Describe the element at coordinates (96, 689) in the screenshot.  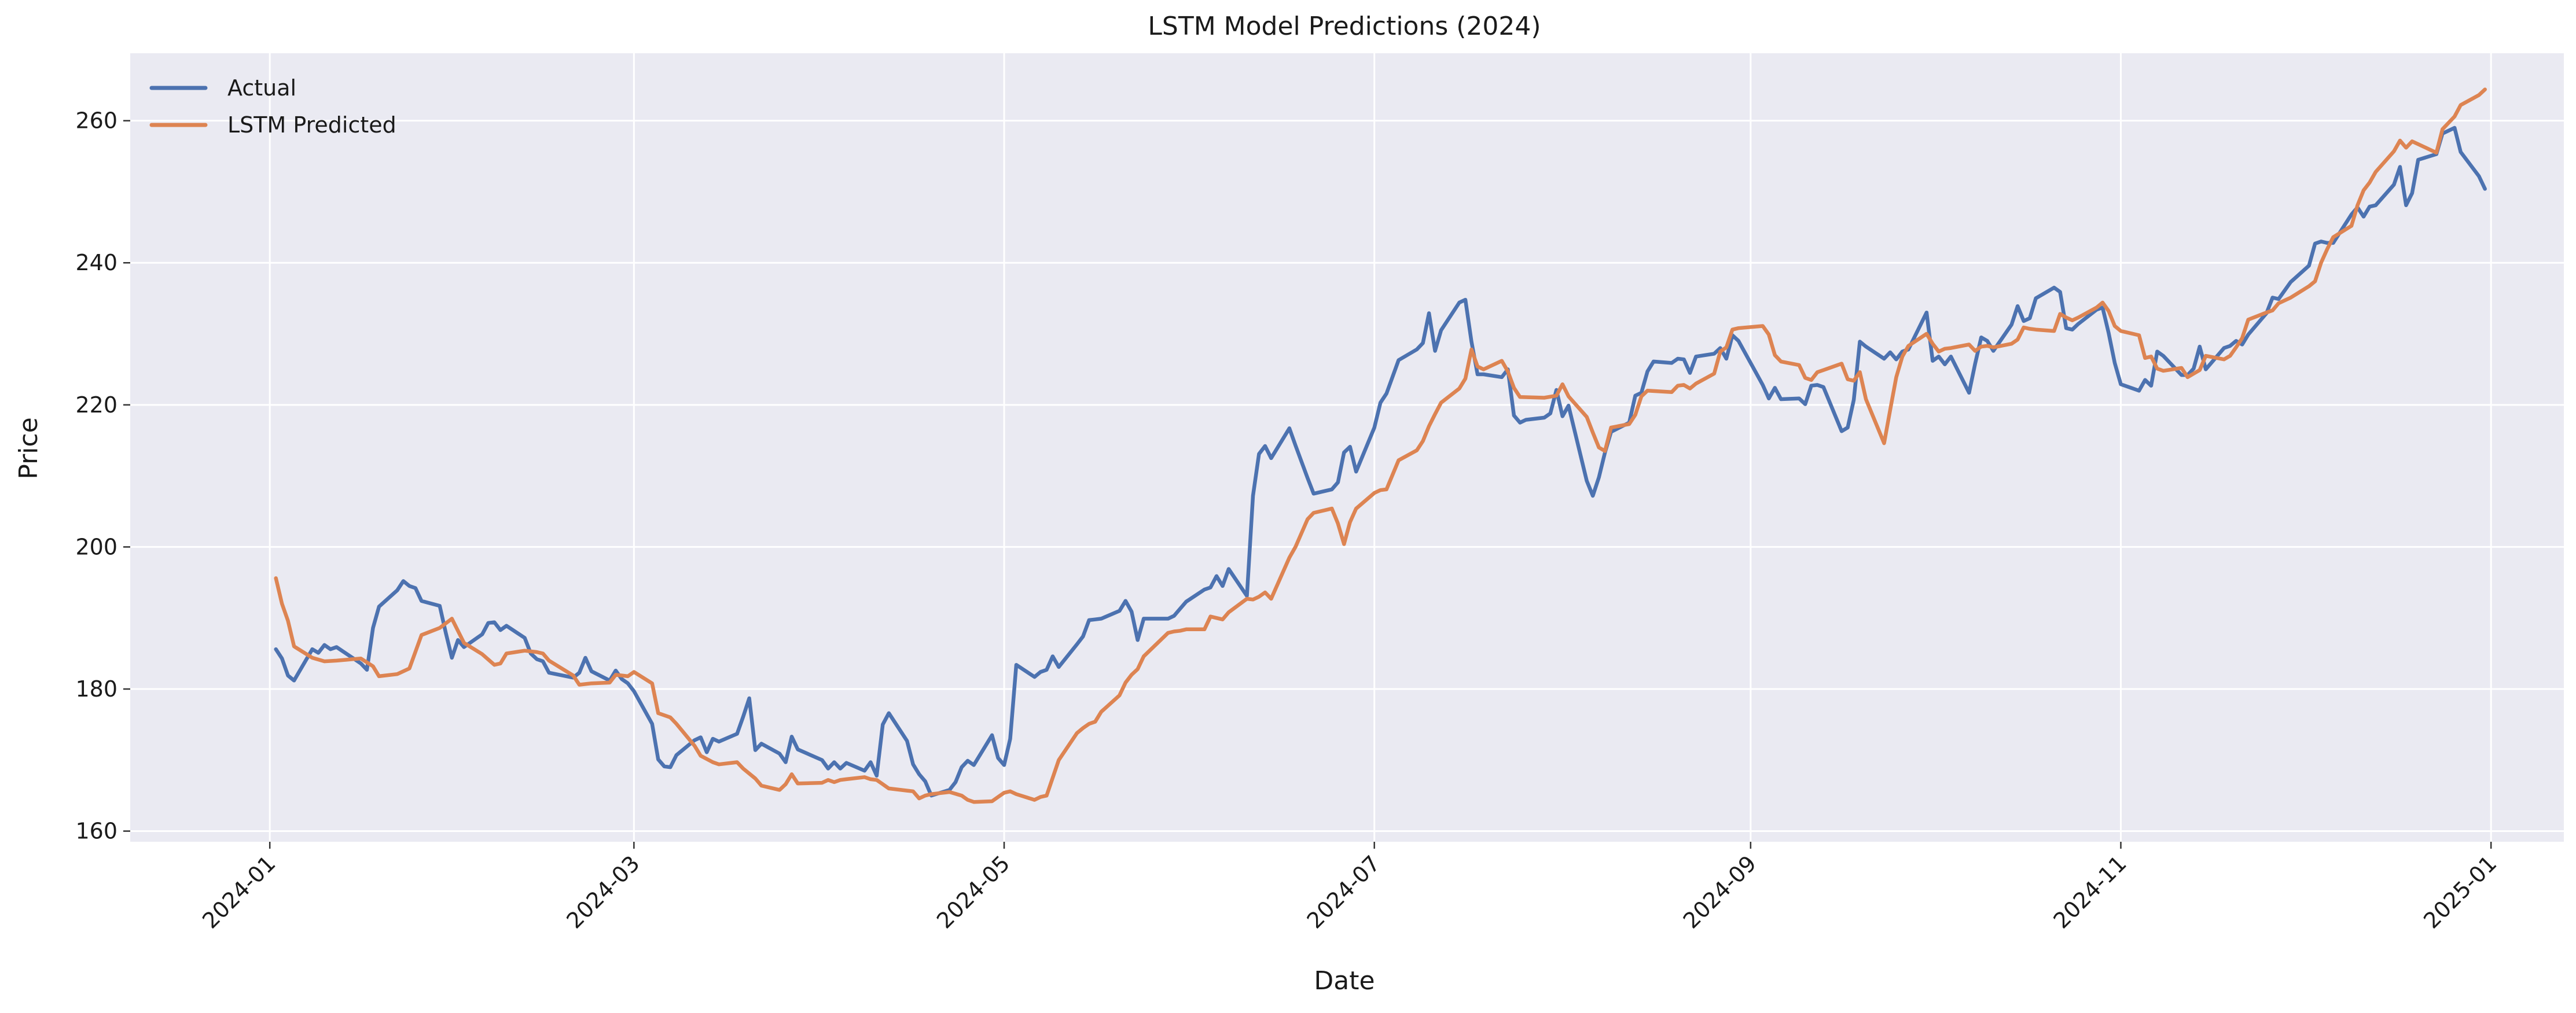
I see `y-tick-label: 180` at that location.